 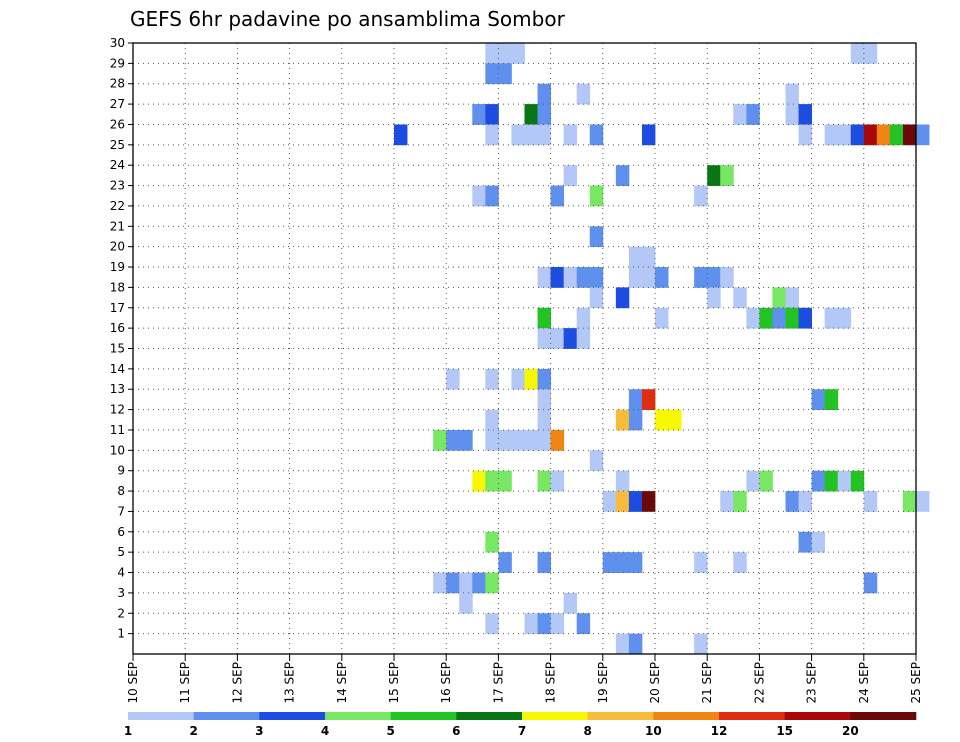 I want to click on chart-title: GEFS 6hr padavine po ansamblima Sombor, so click(x=348, y=19).